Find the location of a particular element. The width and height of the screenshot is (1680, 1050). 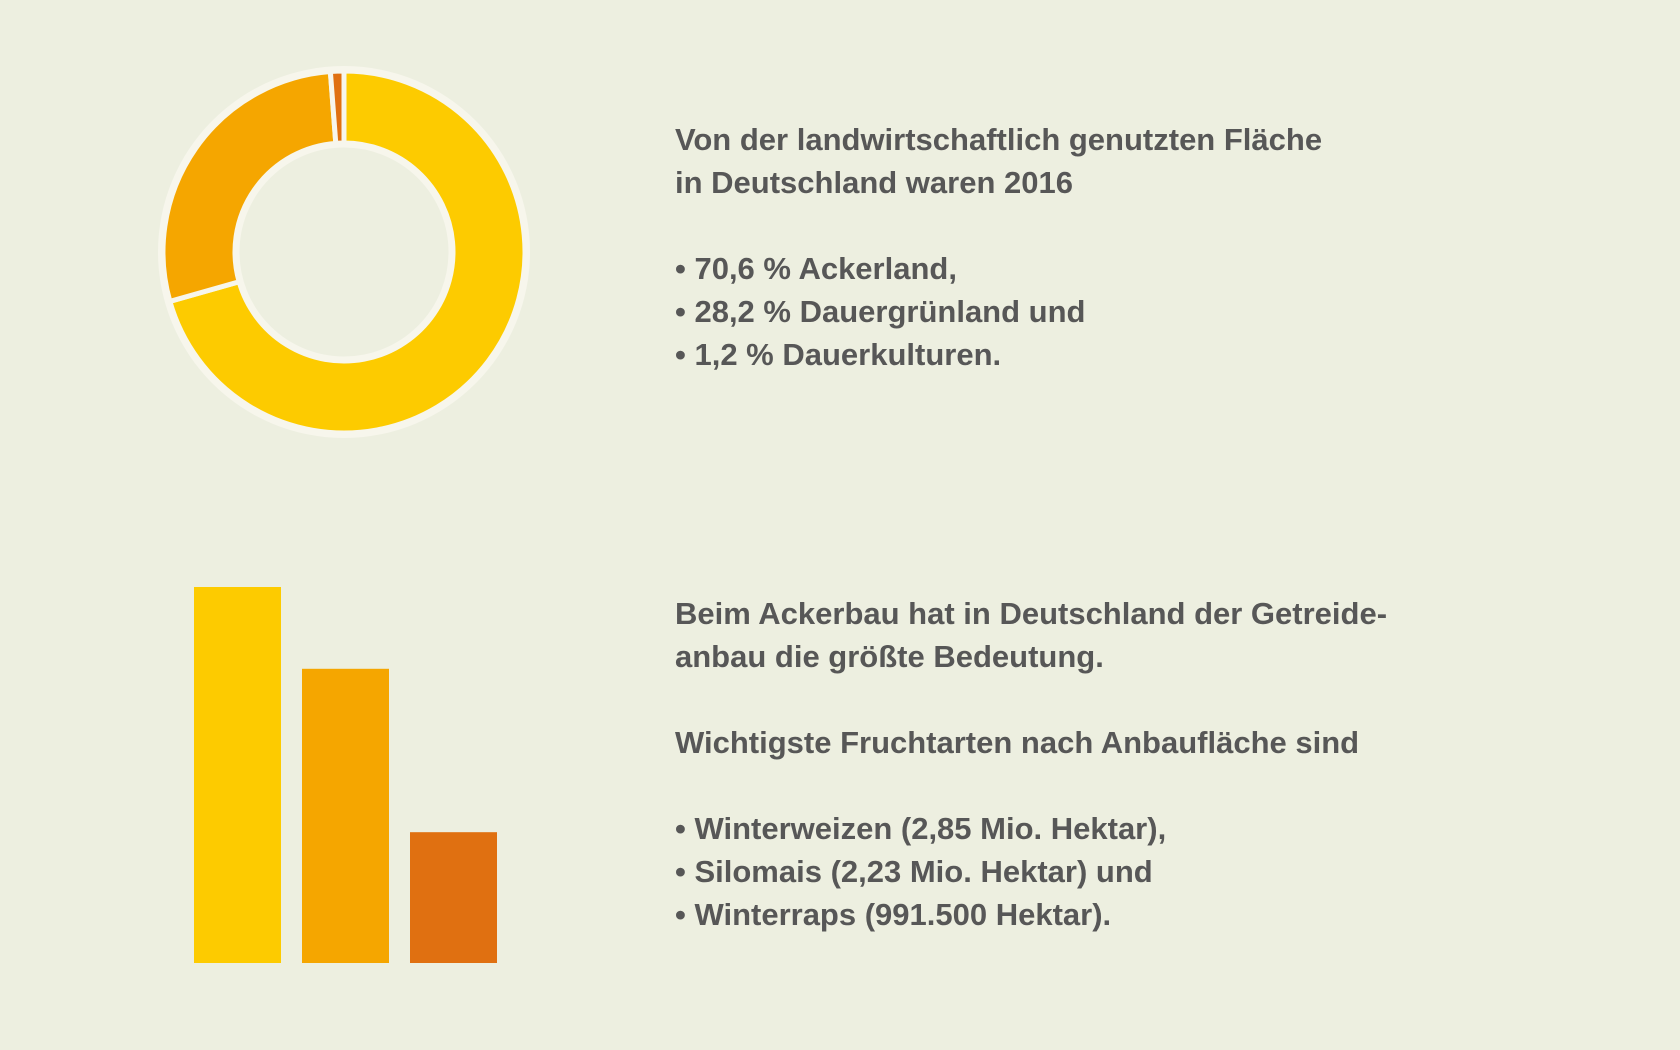

land-use-item-dauerkulturen: • 1,2 % Dauerkulturen. is located at coordinates (838, 354).